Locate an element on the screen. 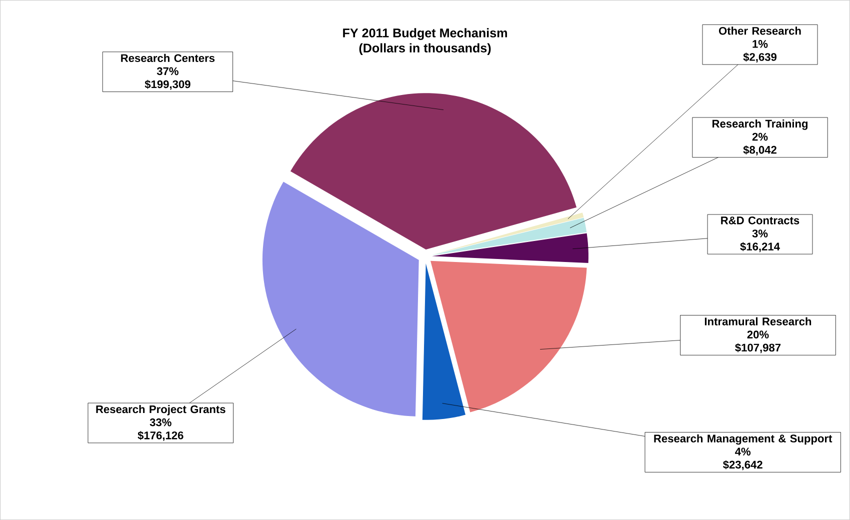 The width and height of the screenshot is (850, 520). slice-label: Research Training is located at coordinates (760, 124).